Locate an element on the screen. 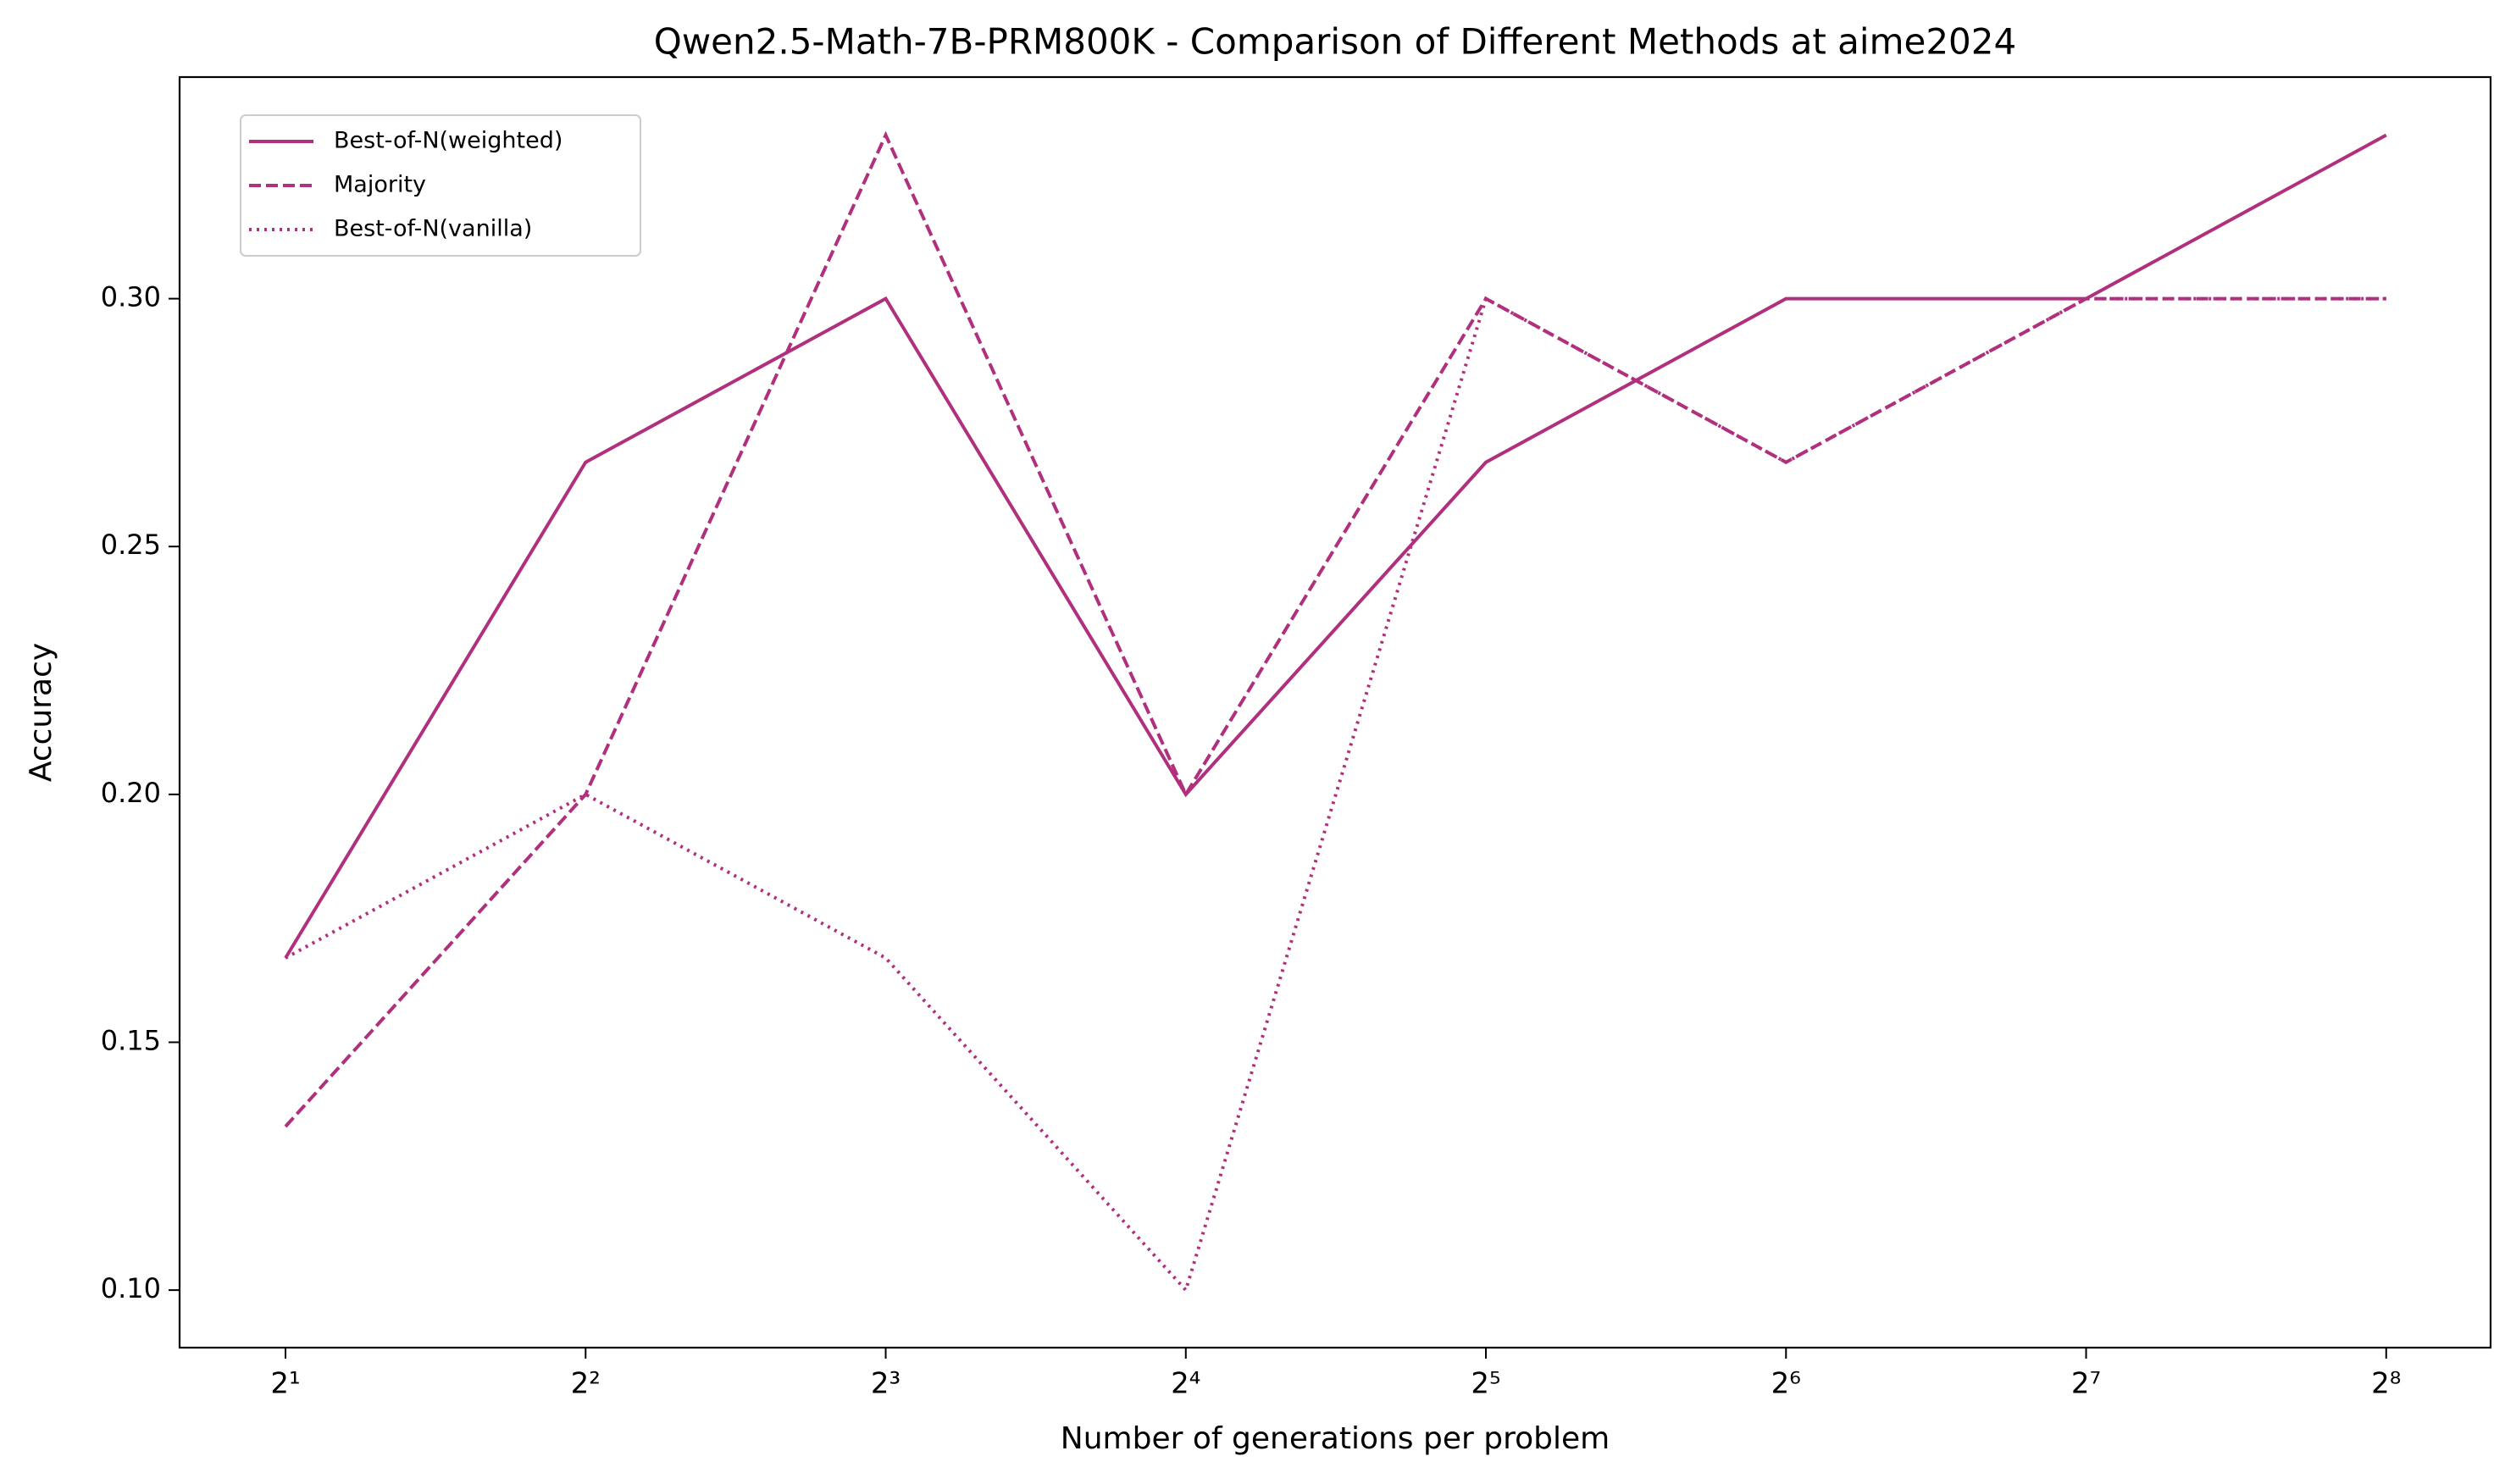 The image size is (2516, 1484). y-tick-label: 0.20 is located at coordinates (131, 793).